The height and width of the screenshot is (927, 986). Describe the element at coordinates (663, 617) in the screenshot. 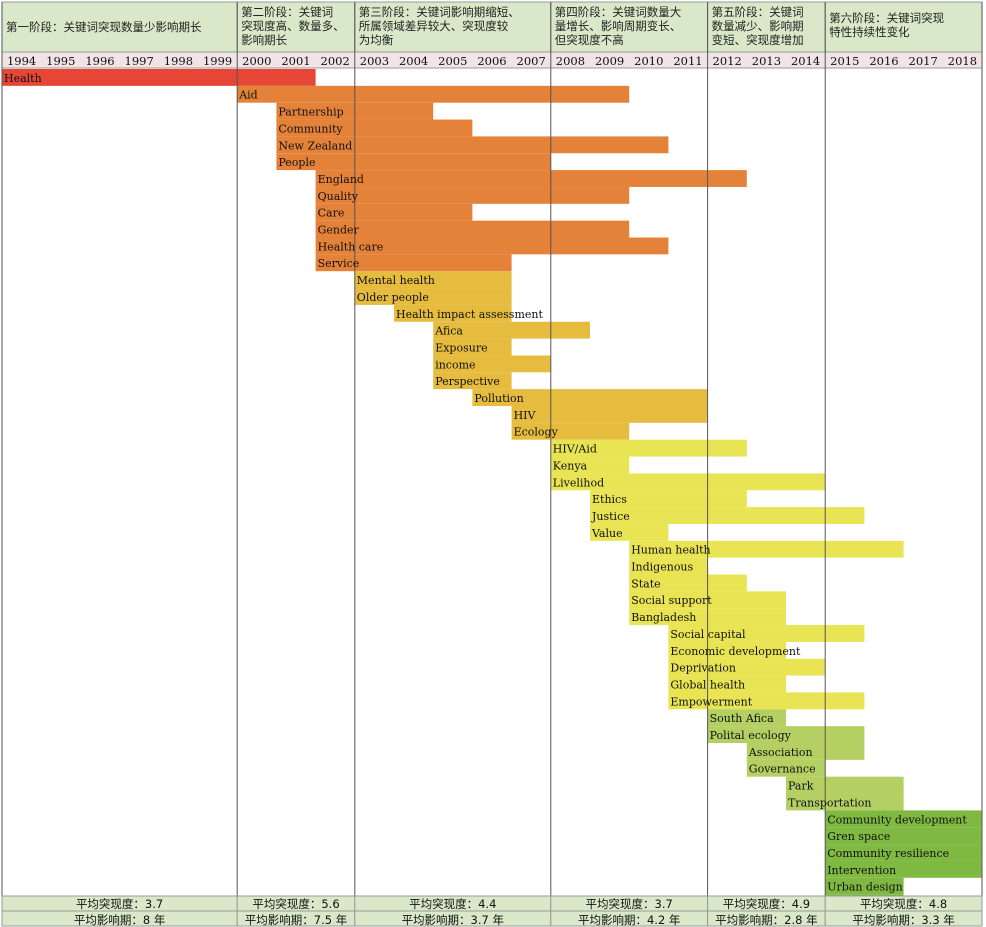

I see `keyword-label-bangladesh: Bangladesh` at that location.